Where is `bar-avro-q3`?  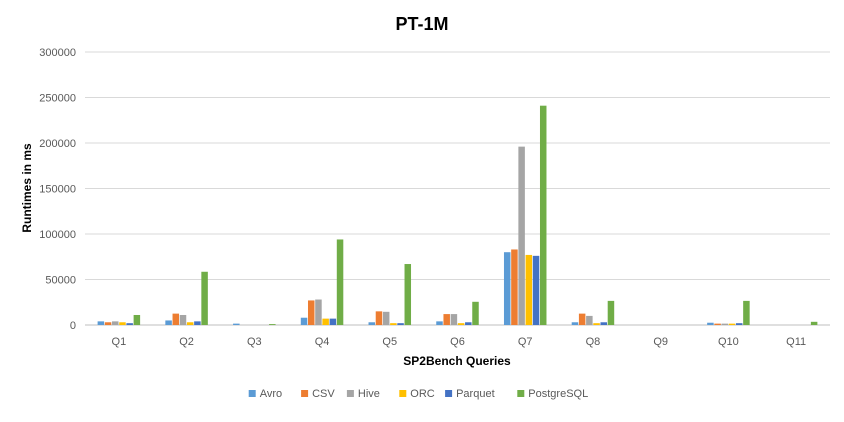 bar-avro-q3 is located at coordinates (236, 324).